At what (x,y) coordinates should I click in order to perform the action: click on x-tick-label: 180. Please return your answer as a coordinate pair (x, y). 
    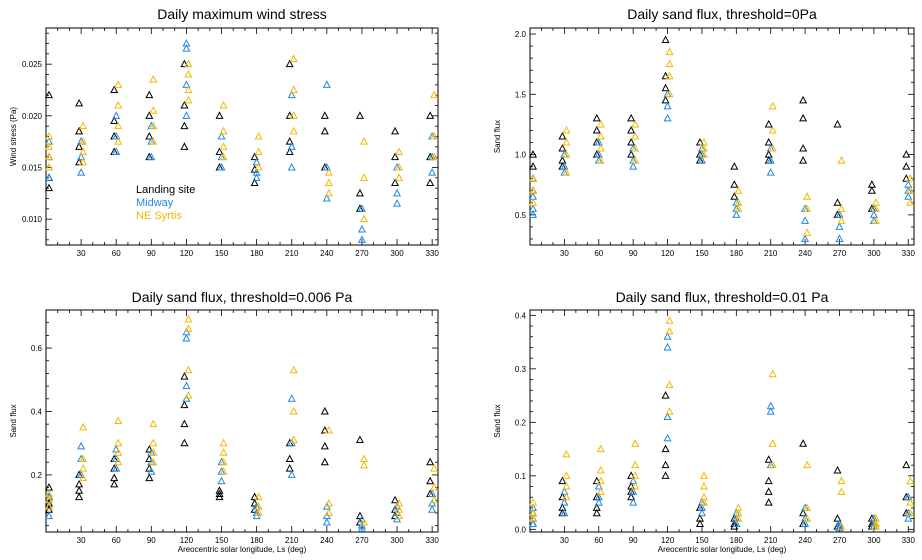
    Looking at the image, I should click on (257, 540).